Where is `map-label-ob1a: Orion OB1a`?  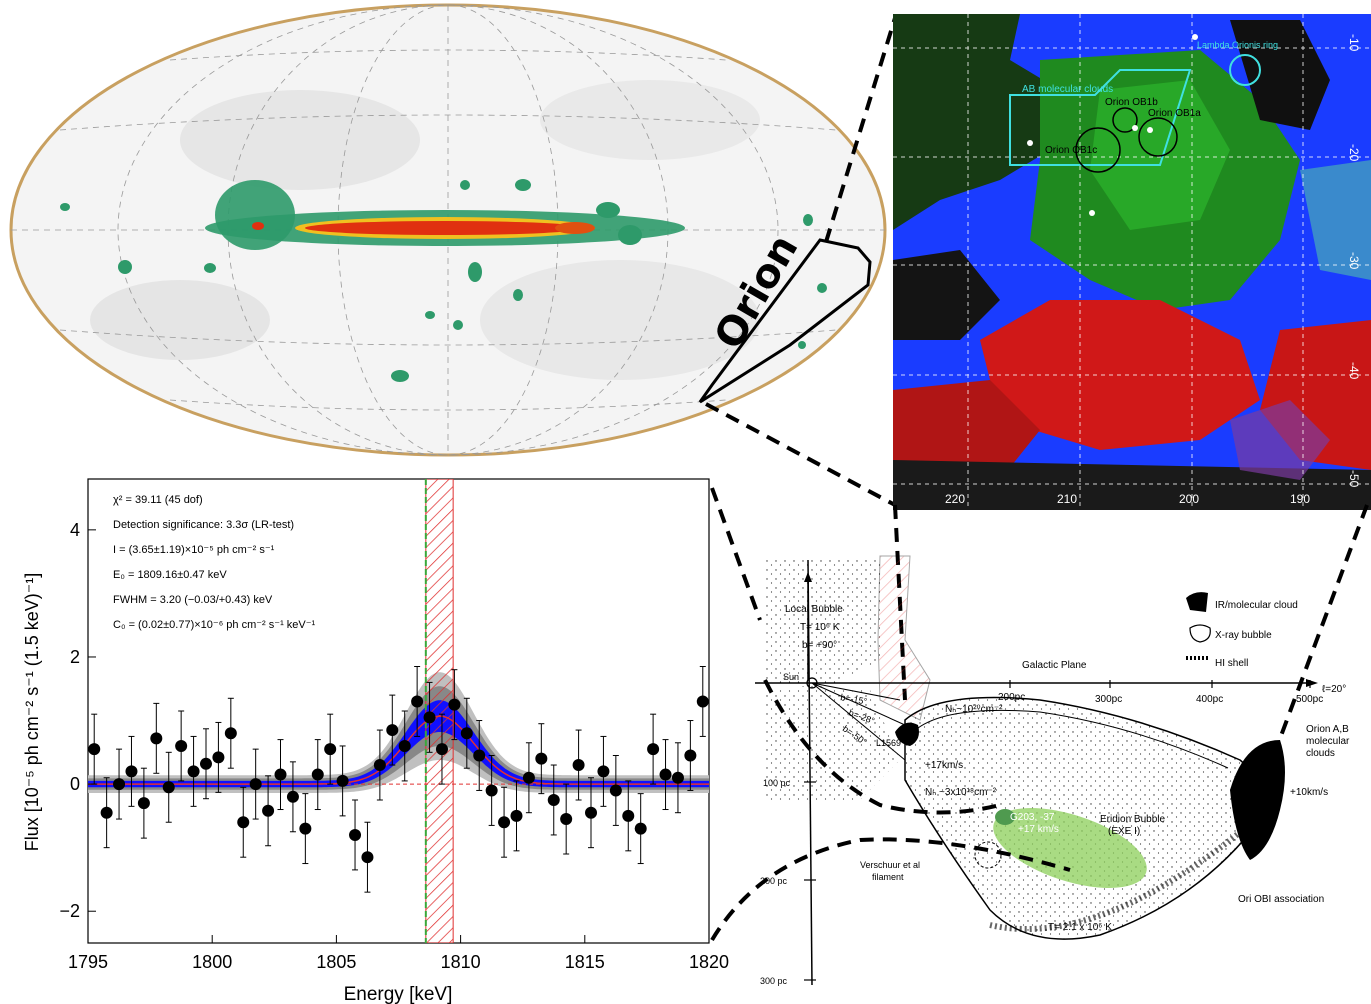 map-label-ob1a: Orion OB1a is located at coordinates (1174, 113).